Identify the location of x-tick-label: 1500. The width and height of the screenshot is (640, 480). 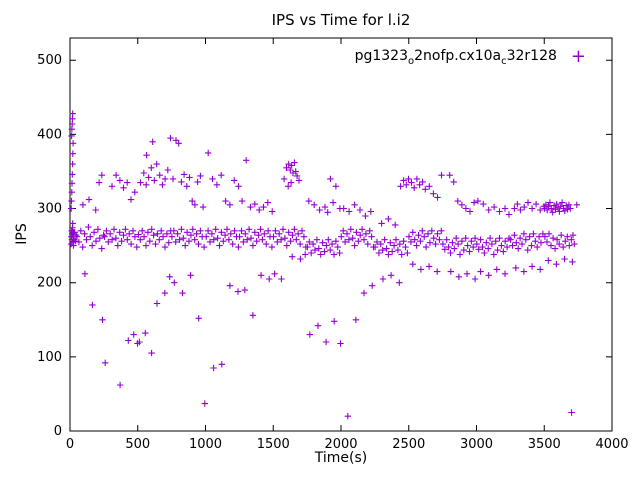
(273, 444).